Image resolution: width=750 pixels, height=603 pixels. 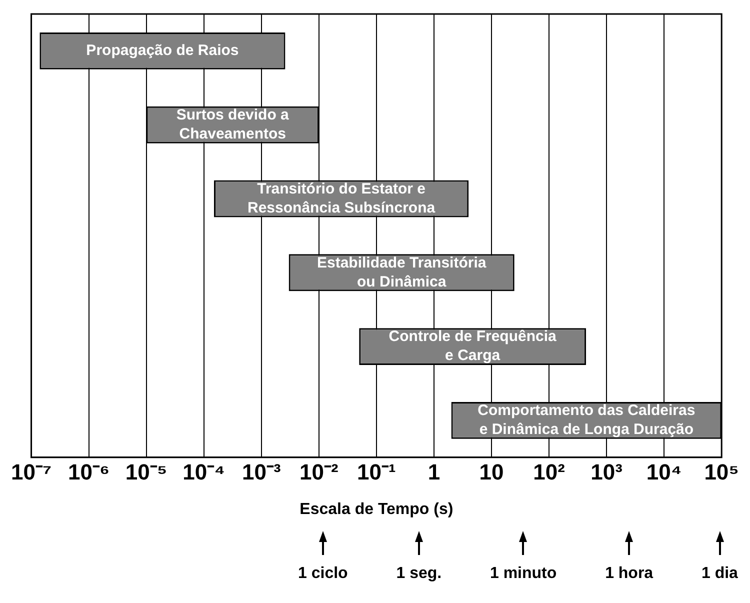 I want to click on y-tick-label: Surtos devido a Chaveamentos, so click(x=233, y=124).